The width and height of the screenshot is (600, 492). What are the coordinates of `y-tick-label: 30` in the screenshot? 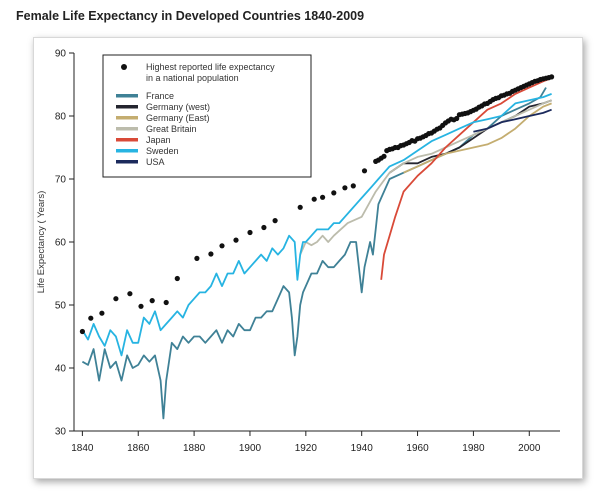 It's located at (61, 432).